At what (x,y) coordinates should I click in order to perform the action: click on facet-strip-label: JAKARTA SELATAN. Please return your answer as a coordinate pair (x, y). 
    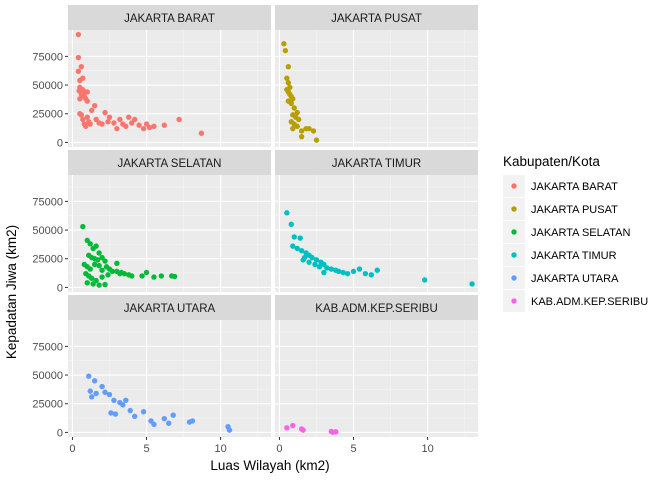
    Looking at the image, I should click on (170, 164).